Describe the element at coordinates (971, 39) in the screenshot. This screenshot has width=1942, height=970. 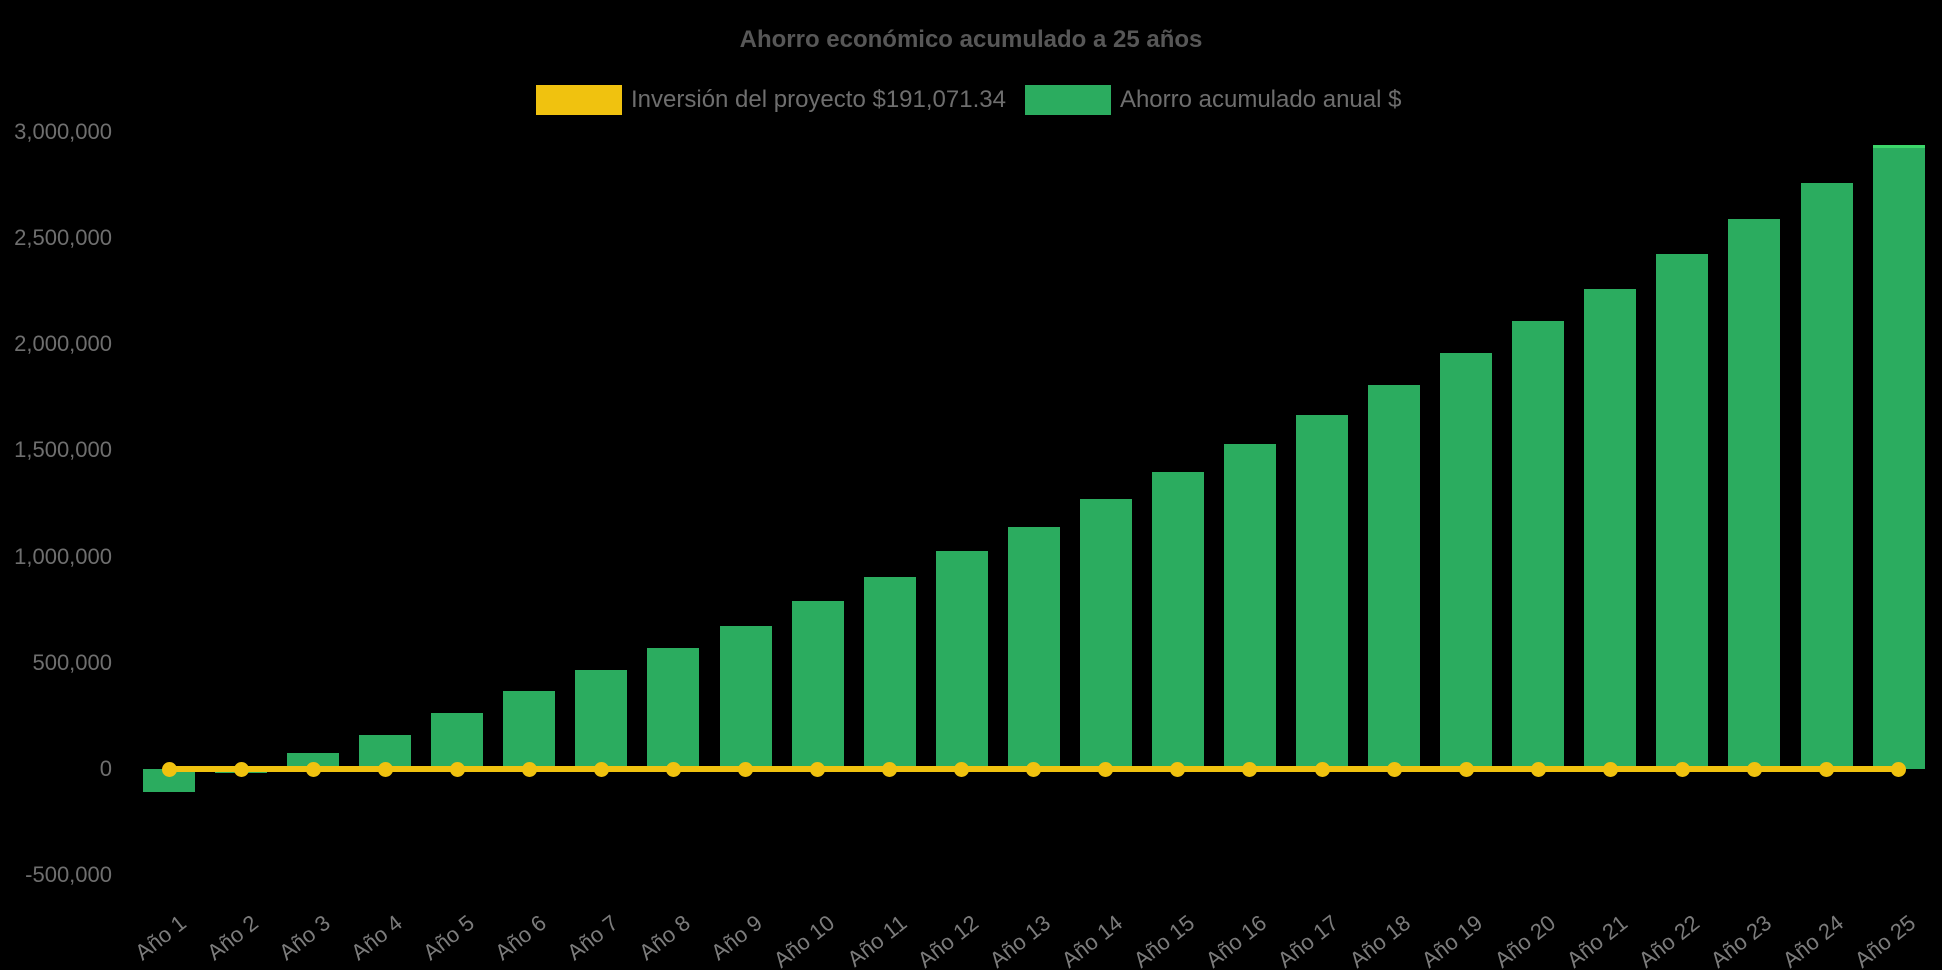
I see `chart-title: Ahorro económico acumulado a 25 años` at that location.